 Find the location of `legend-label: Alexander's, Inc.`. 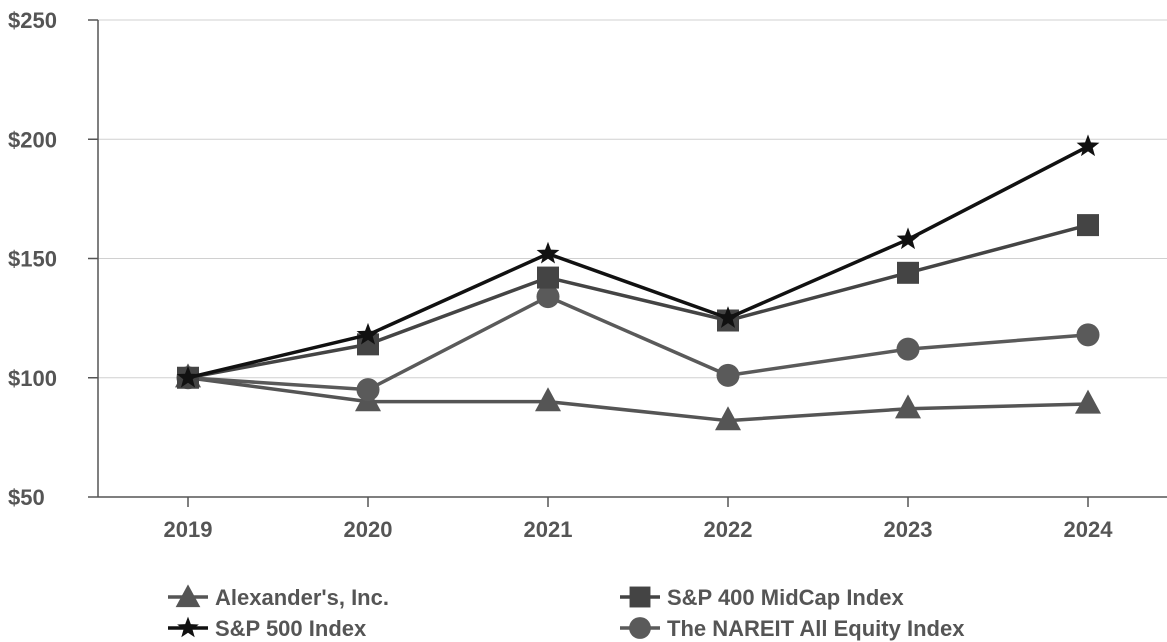

legend-label: Alexander's, Inc. is located at coordinates (302, 597).